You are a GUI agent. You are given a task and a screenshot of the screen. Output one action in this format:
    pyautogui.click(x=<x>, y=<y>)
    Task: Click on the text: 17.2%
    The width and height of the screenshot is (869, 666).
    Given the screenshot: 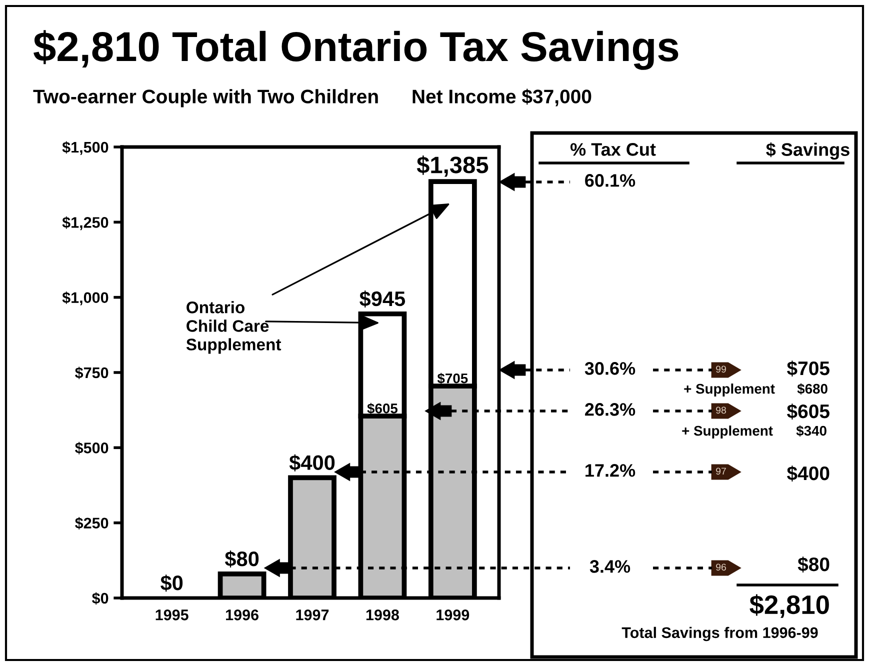 What is the action you would take?
    pyautogui.click(x=611, y=470)
    